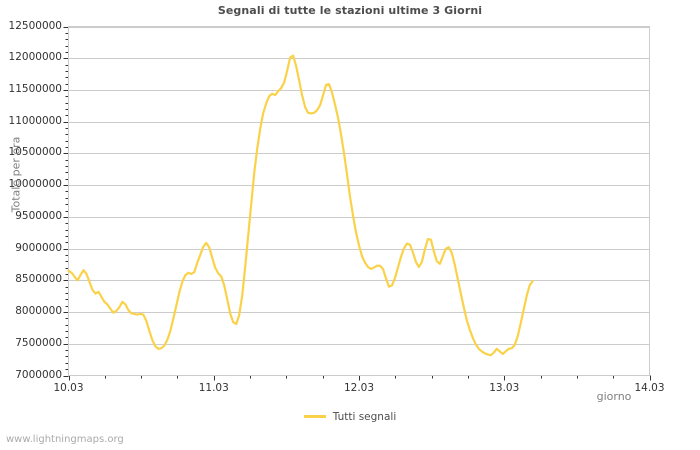  Describe the element at coordinates (38, 247) in the screenshot. I see `y-tick-label: 9000000` at that location.